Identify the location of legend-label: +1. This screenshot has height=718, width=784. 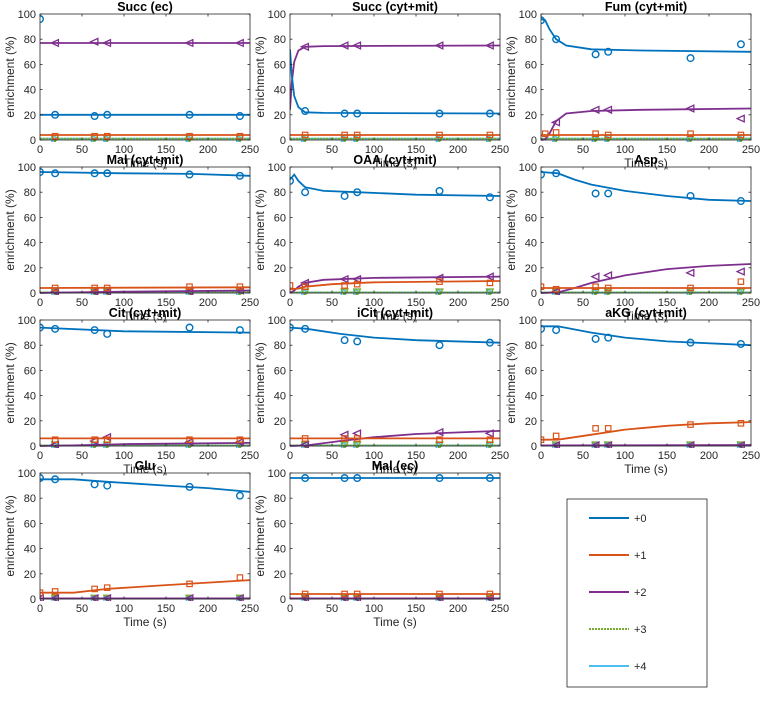
(640, 556).